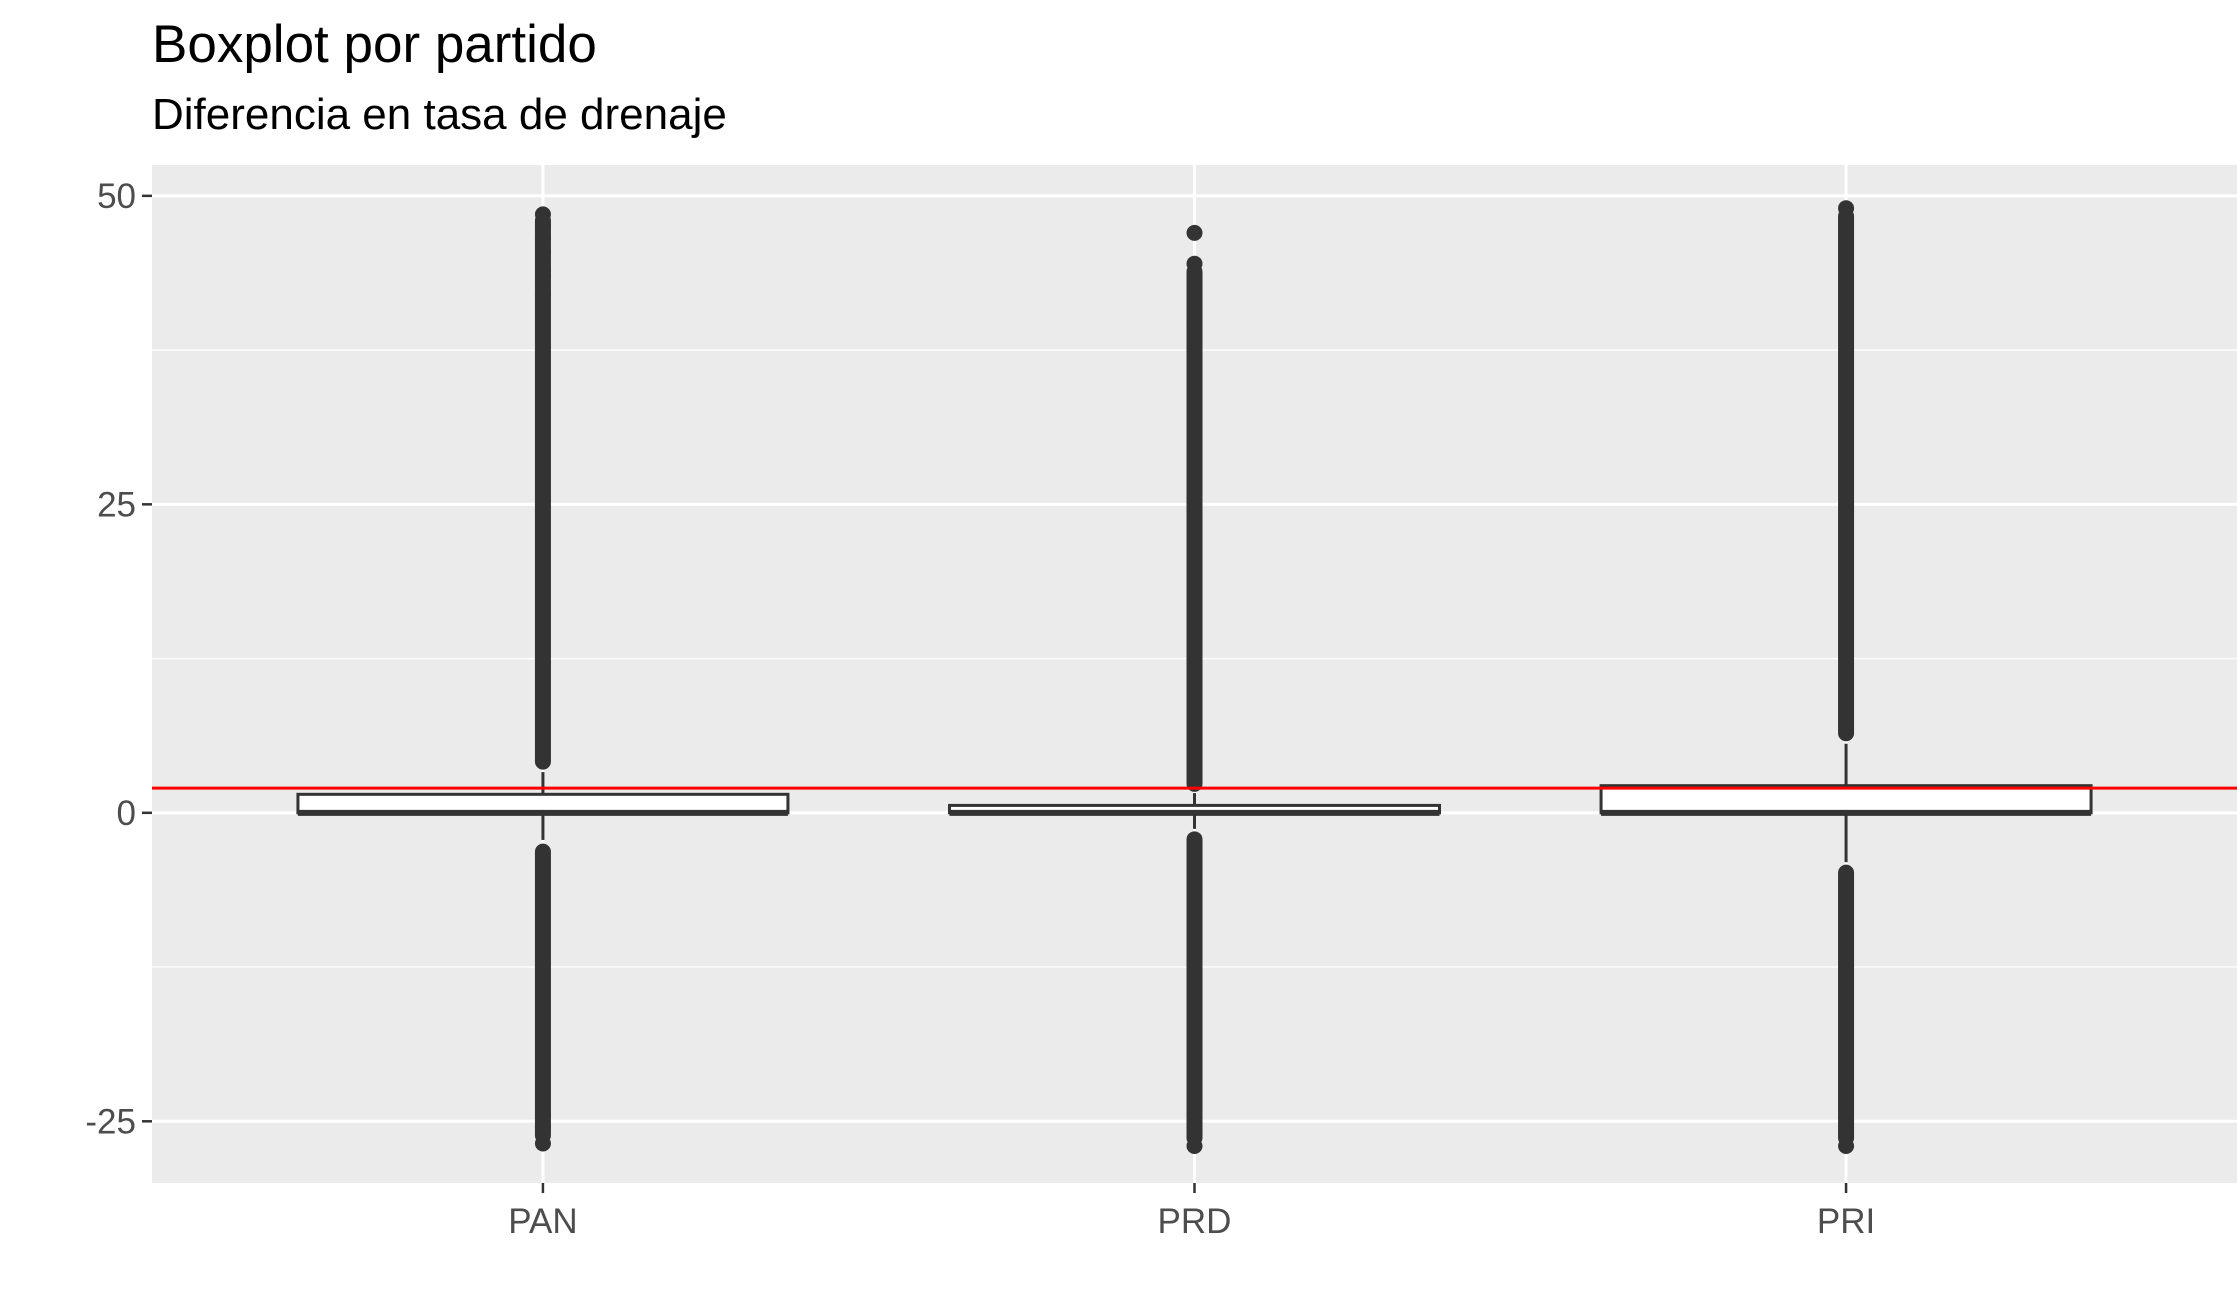  I want to click on chart-subtitle: Diferencia en tasa de drenaje, so click(439, 114).